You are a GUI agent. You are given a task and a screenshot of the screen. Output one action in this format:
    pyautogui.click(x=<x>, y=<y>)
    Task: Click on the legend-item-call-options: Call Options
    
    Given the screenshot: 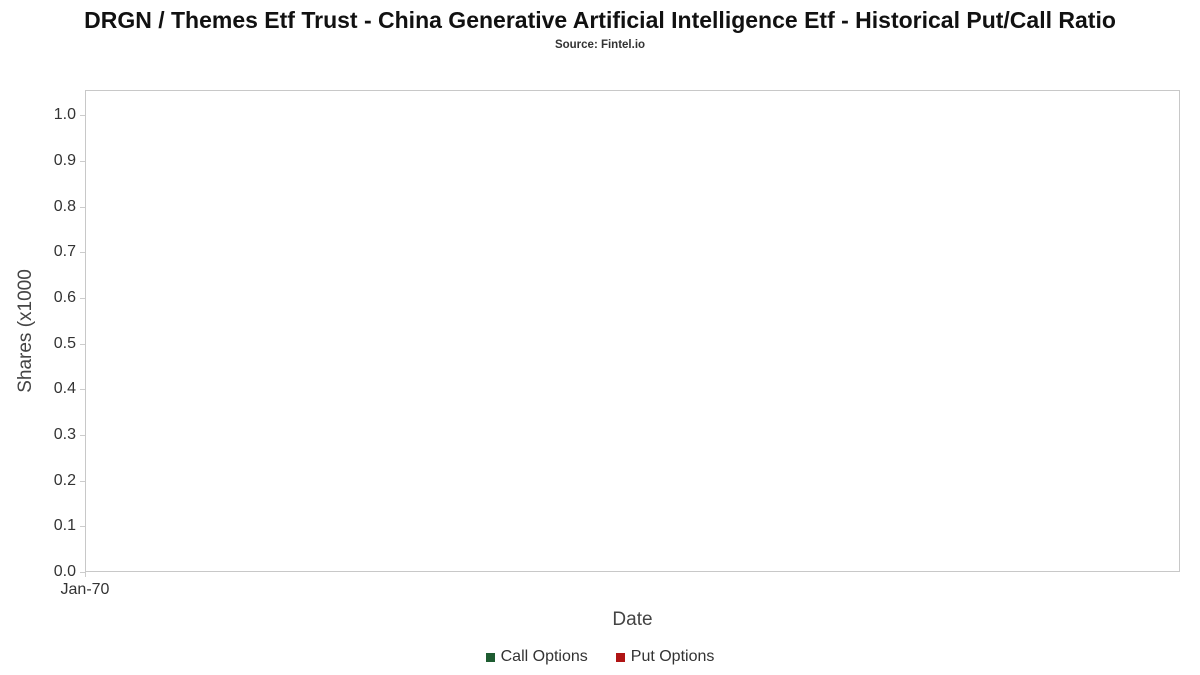 What is the action you would take?
    pyautogui.click(x=536, y=657)
    